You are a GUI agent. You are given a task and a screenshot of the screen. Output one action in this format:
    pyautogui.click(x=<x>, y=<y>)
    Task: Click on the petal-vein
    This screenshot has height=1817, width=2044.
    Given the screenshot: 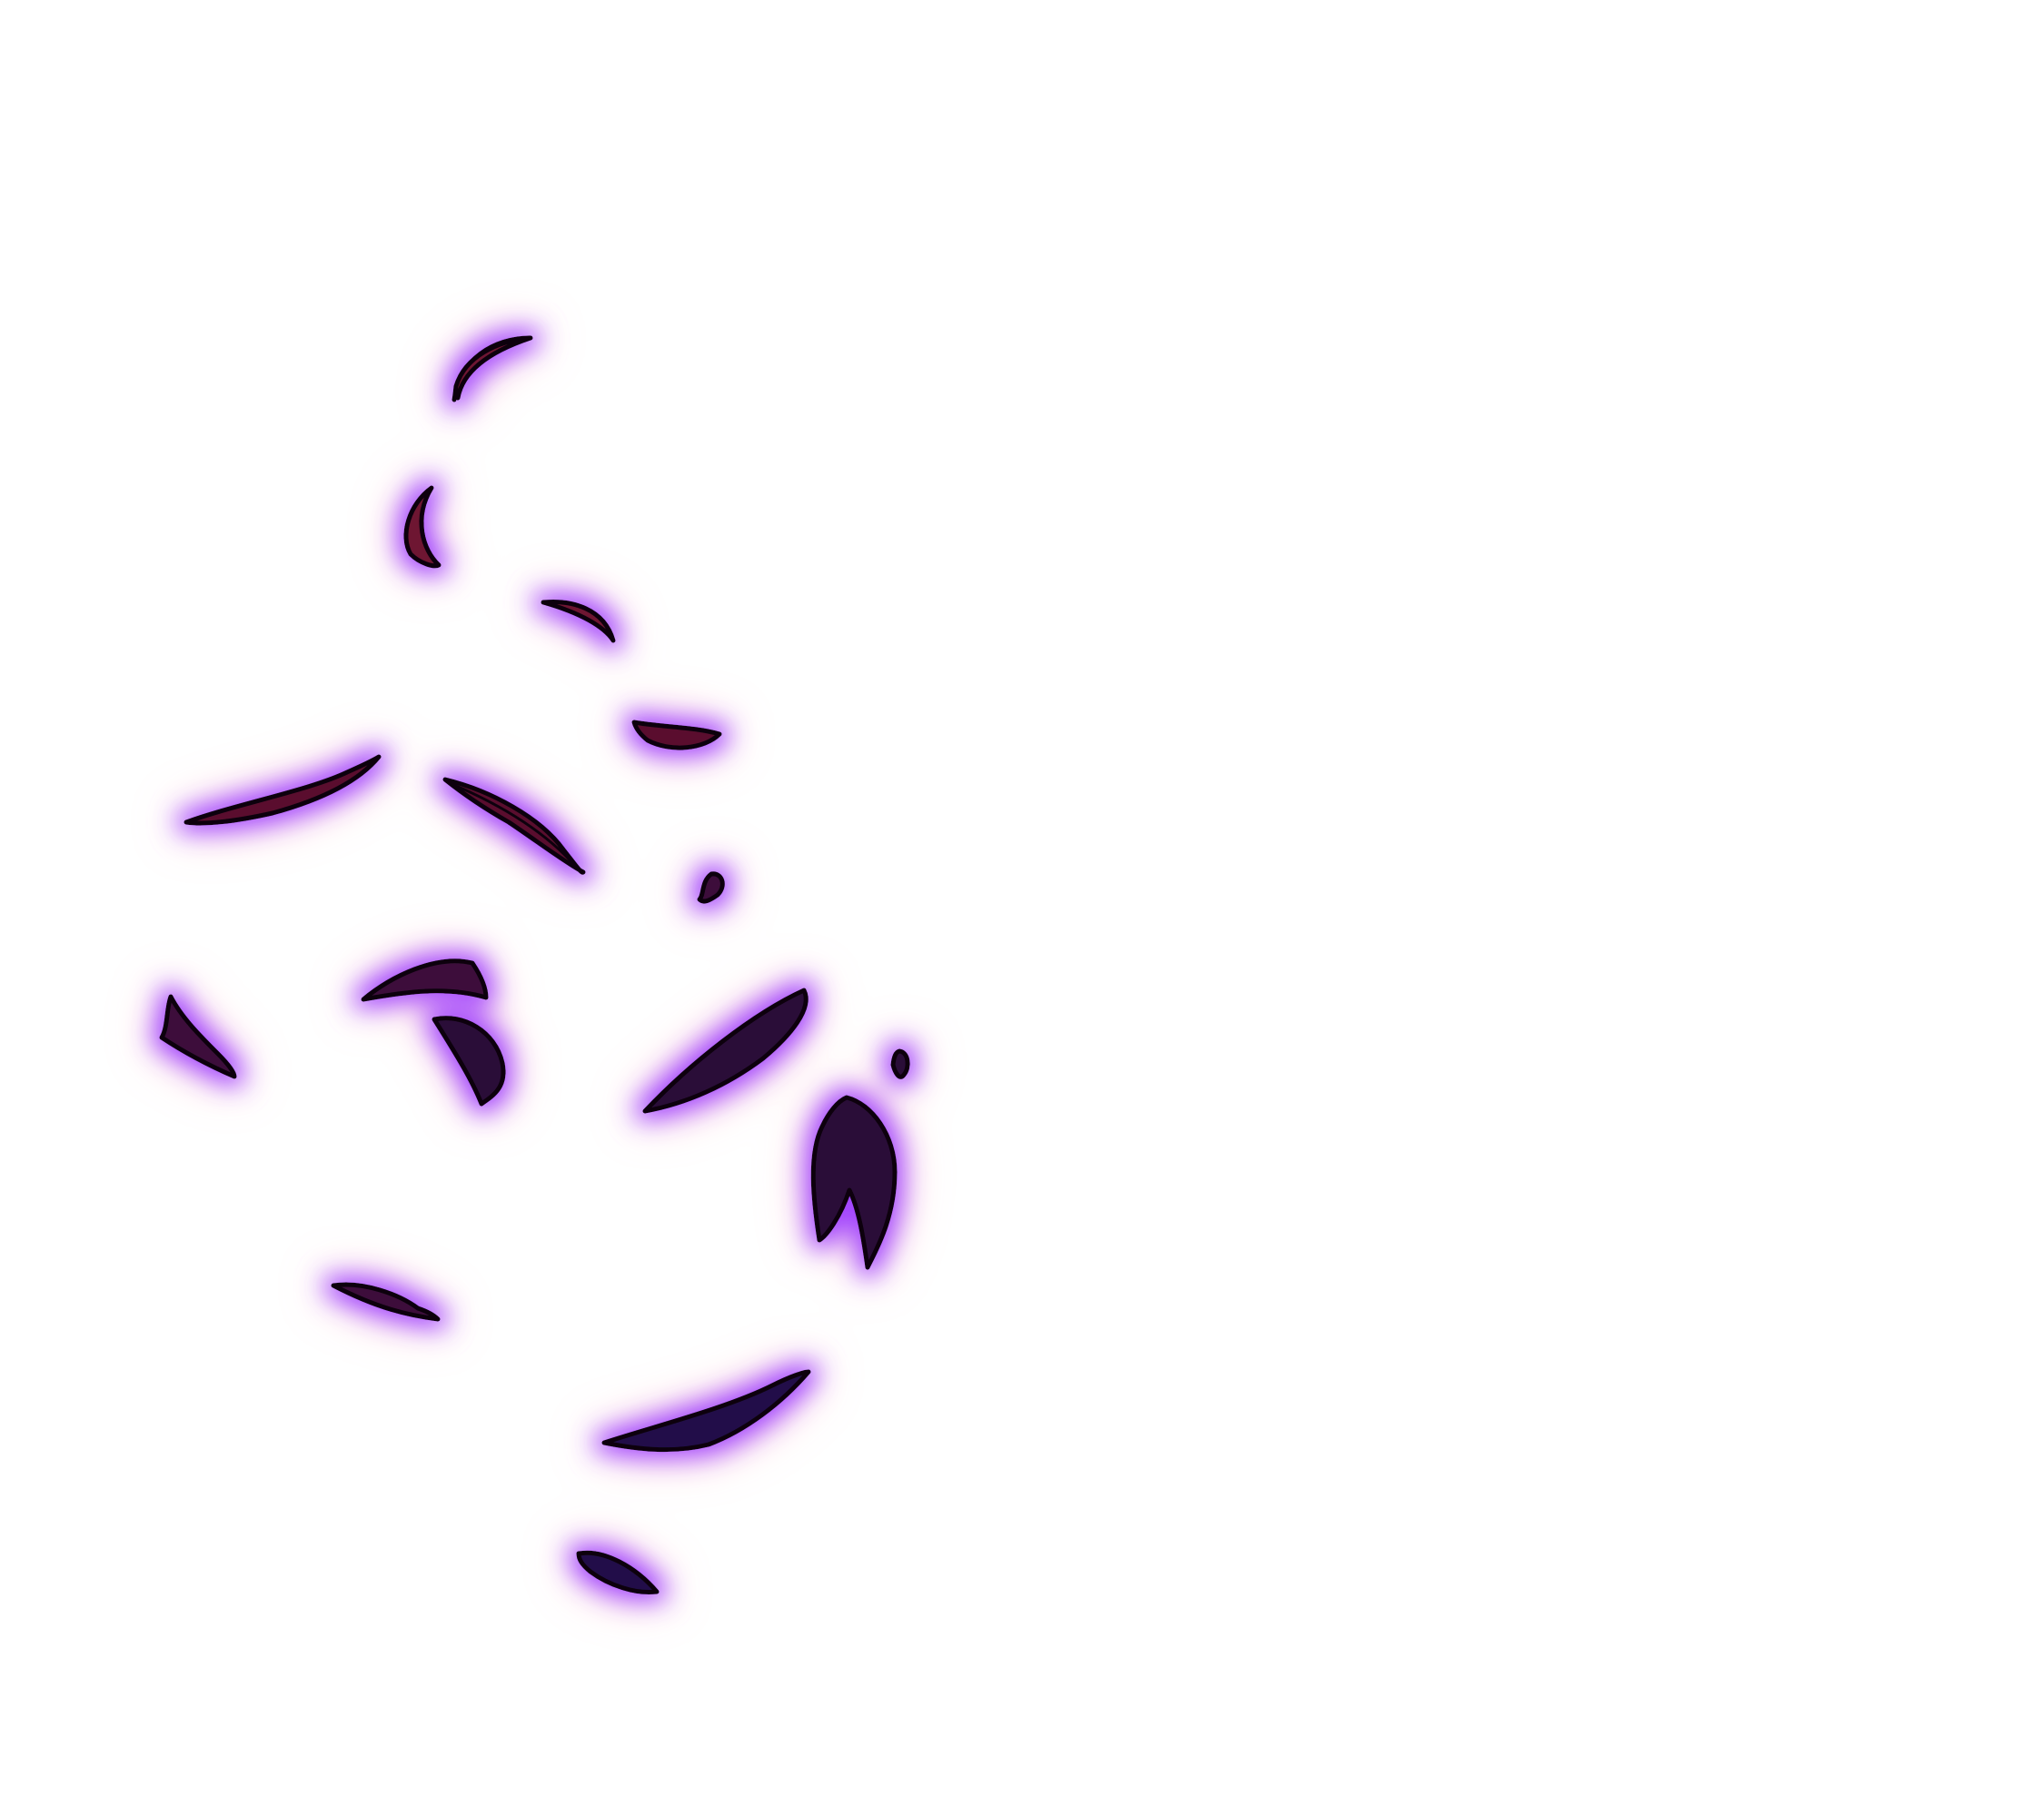 What is the action you would take?
    pyautogui.click(x=513, y=825)
    